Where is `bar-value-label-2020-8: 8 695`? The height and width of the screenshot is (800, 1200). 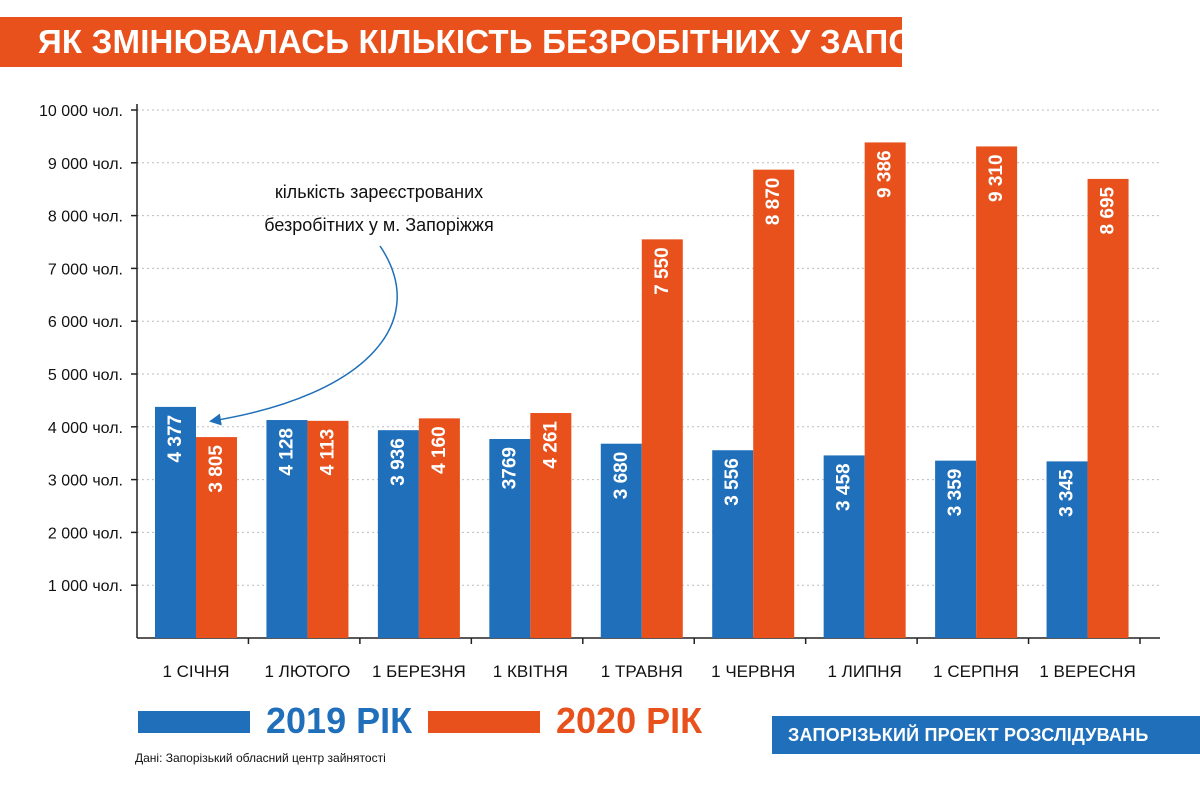
bar-value-label-2020-8: 8 695 is located at coordinates (1108, 210).